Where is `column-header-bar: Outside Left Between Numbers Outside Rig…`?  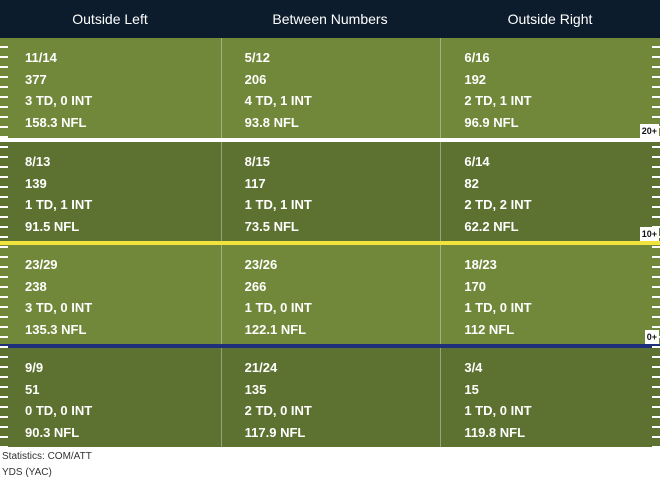
column-header-bar: Outside Left Between Numbers Outside Rig… is located at coordinates (330, 19).